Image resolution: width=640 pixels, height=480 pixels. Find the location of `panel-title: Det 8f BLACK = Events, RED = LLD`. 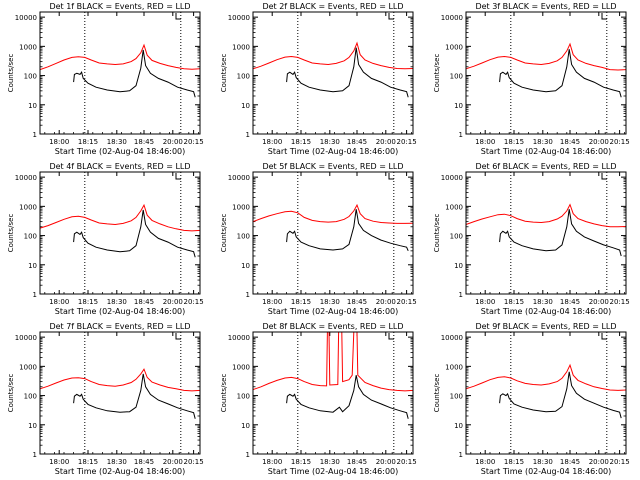

panel-title: Det 8f BLACK = Events, RED = LLD is located at coordinates (332, 326).